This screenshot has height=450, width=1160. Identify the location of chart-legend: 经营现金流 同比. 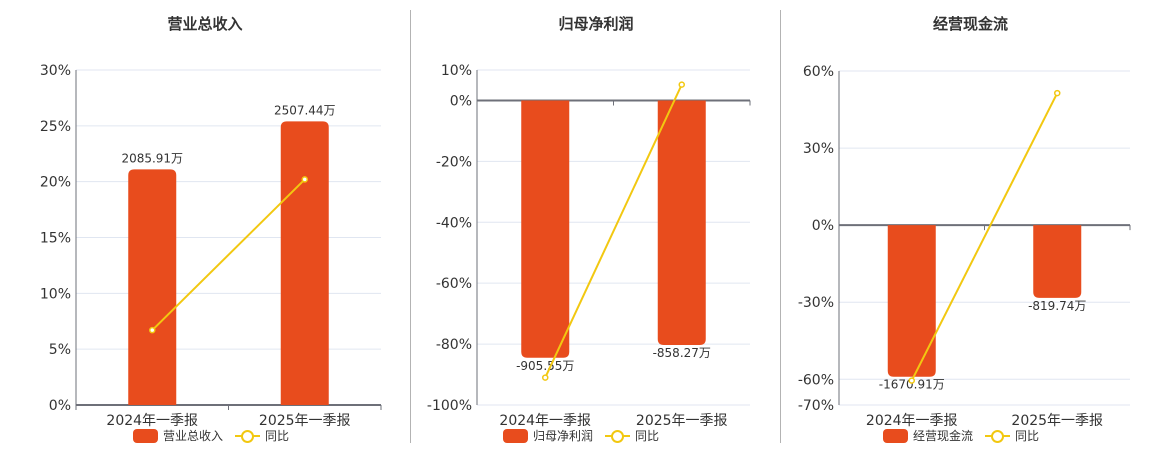
(961, 435).